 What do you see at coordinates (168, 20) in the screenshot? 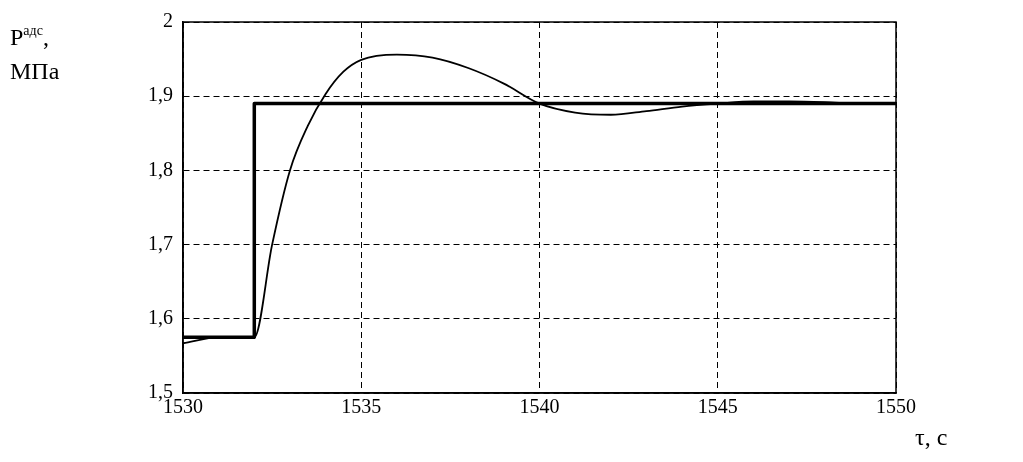
I see `y-tick-label: 2` at bounding box center [168, 20].